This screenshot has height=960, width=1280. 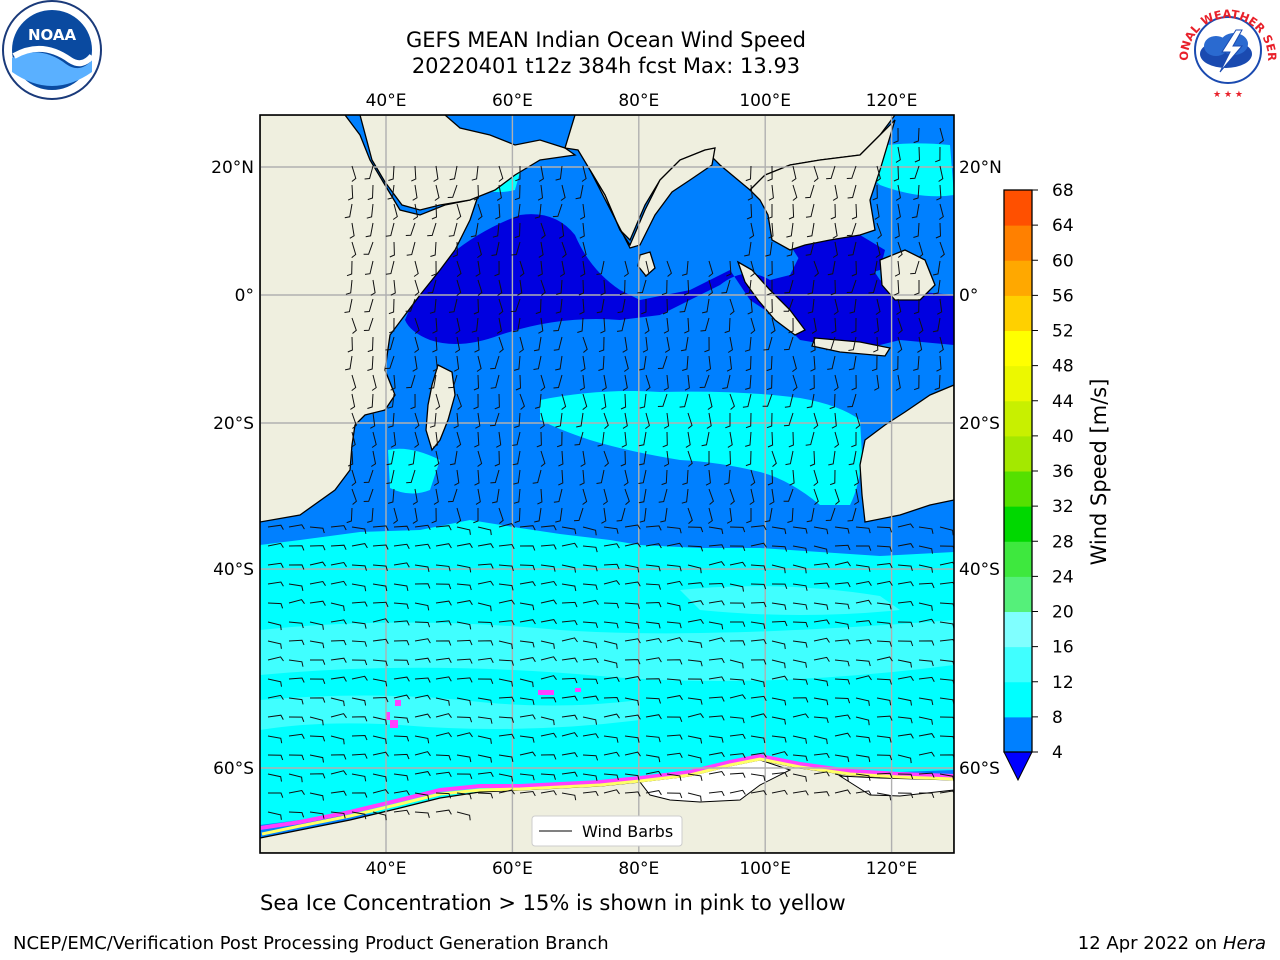 What do you see at coordinates (233, 570) in the screenshot?
I see `lat-tick-label-left: 40°S` at bounding box center [233, 570].